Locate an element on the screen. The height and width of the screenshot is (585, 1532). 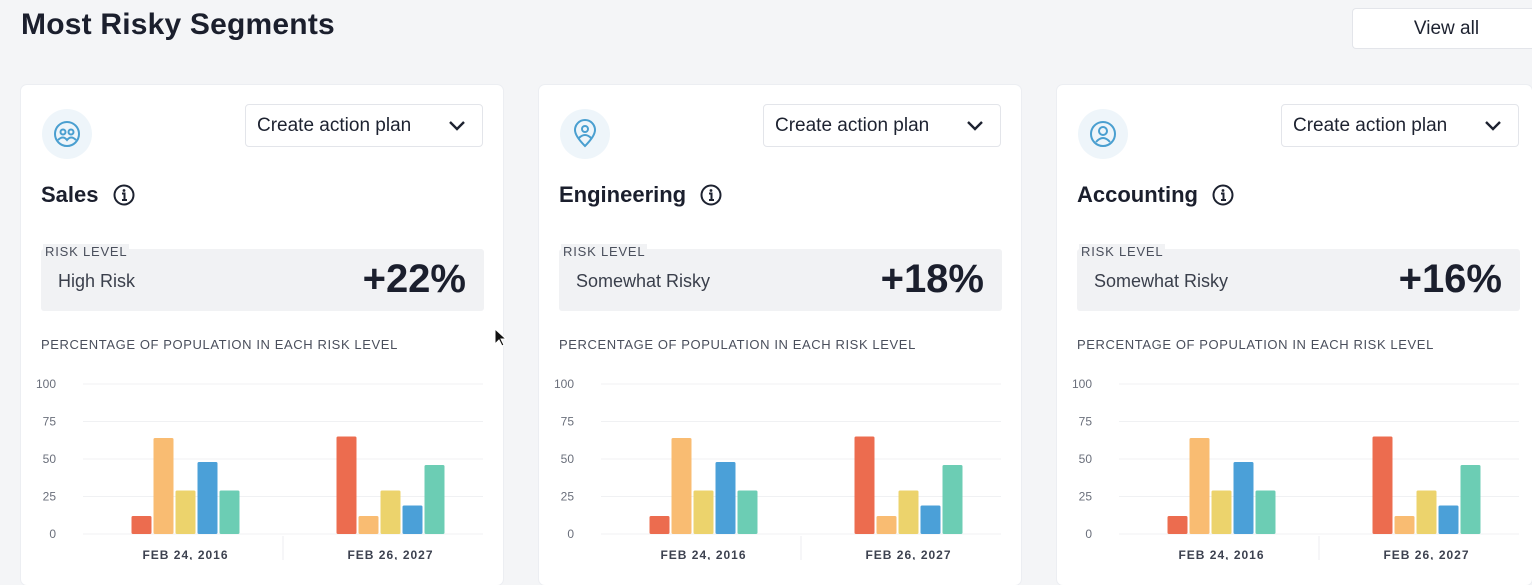
risk-level-box: Somewhat Risky +18% is located at coordinates (780, 280).